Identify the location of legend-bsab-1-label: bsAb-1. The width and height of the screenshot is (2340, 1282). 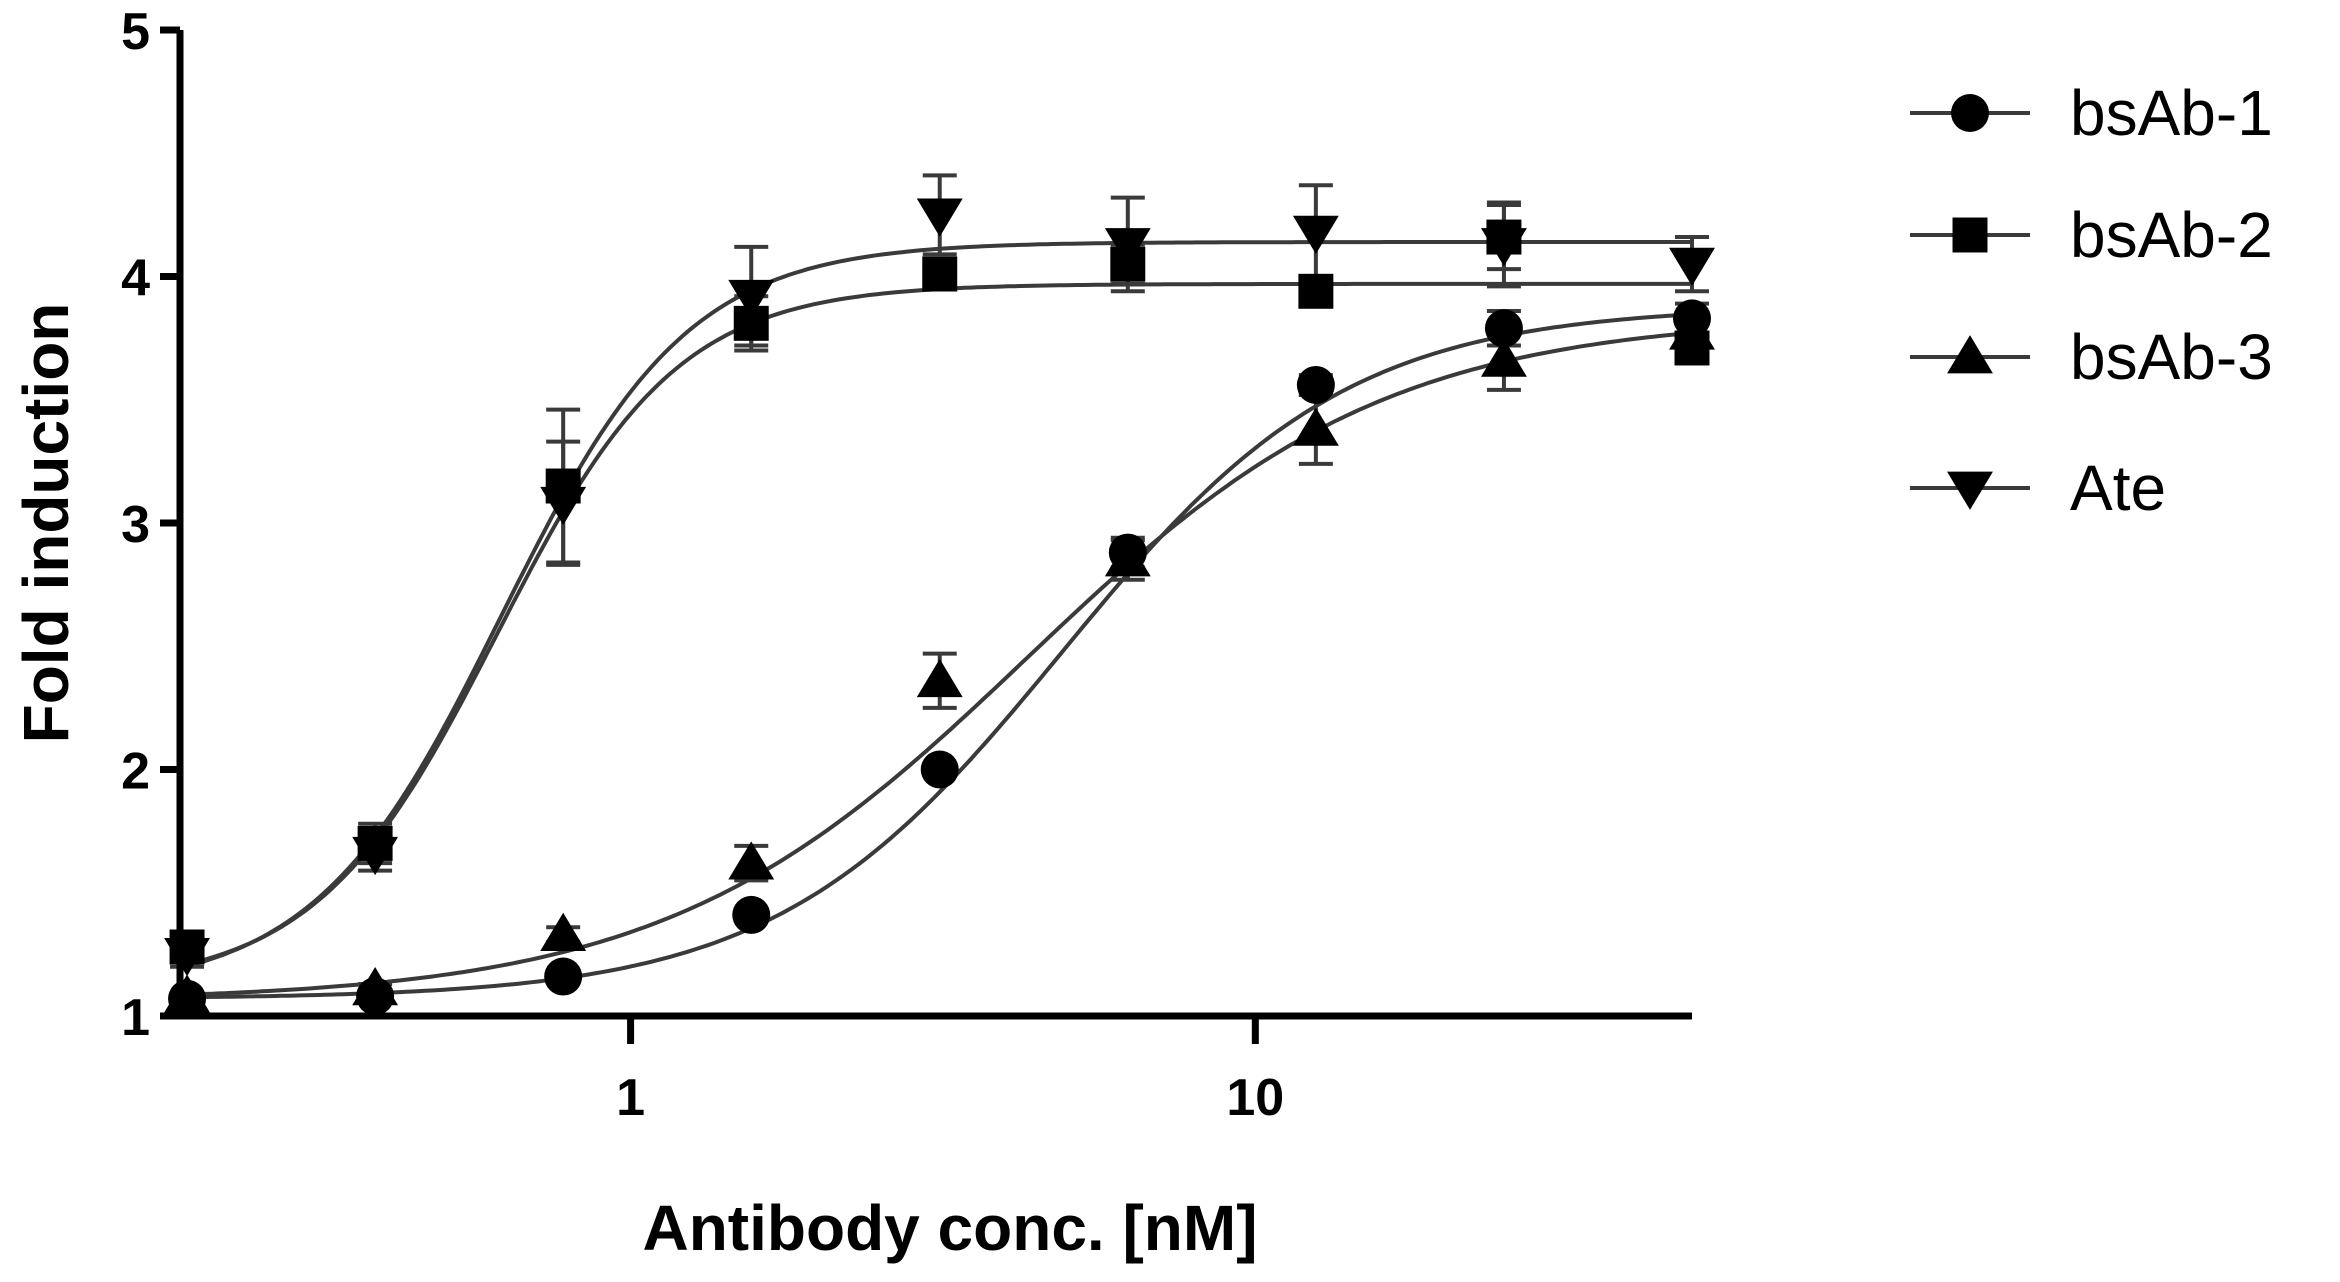
(2171, 113).